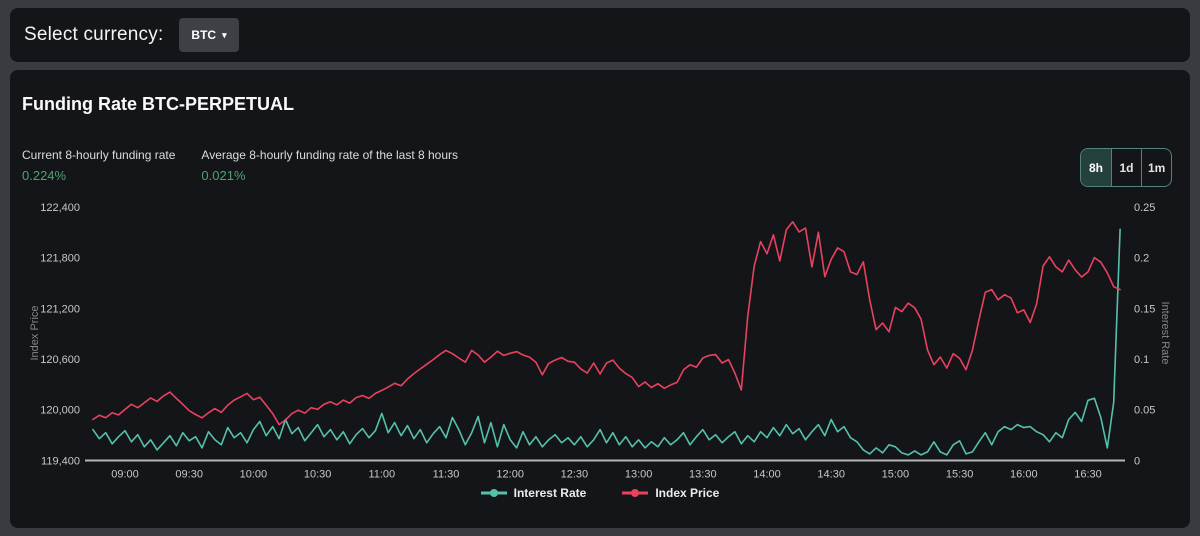 This screenshot has width=1200, height=536. I want to click on svg-text: 09:00, so click(125, 475).